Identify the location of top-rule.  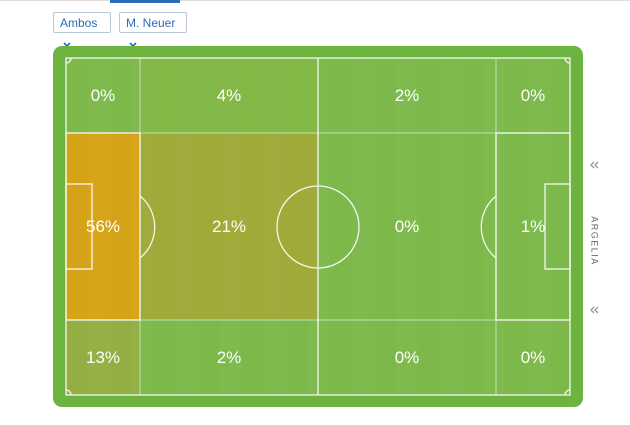
(315, 0).